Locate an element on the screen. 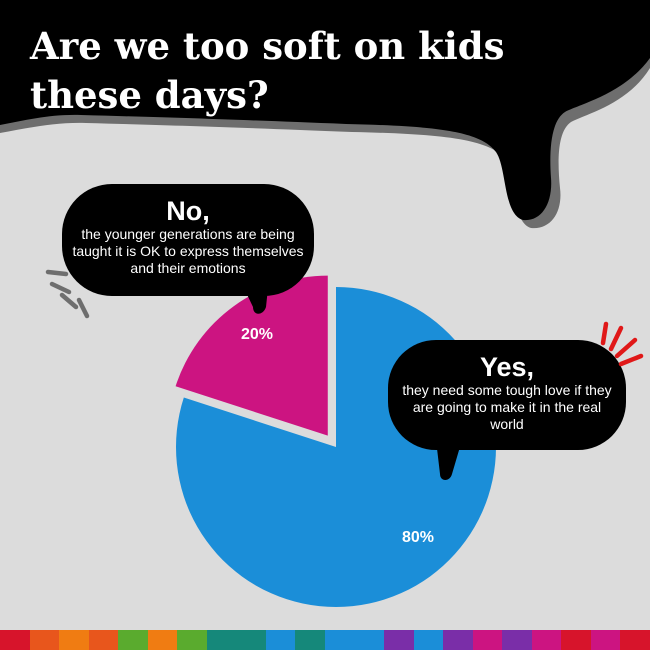 This screenshot has width=650, height=650. no-heading: No, is located at coordinates (188, 211).